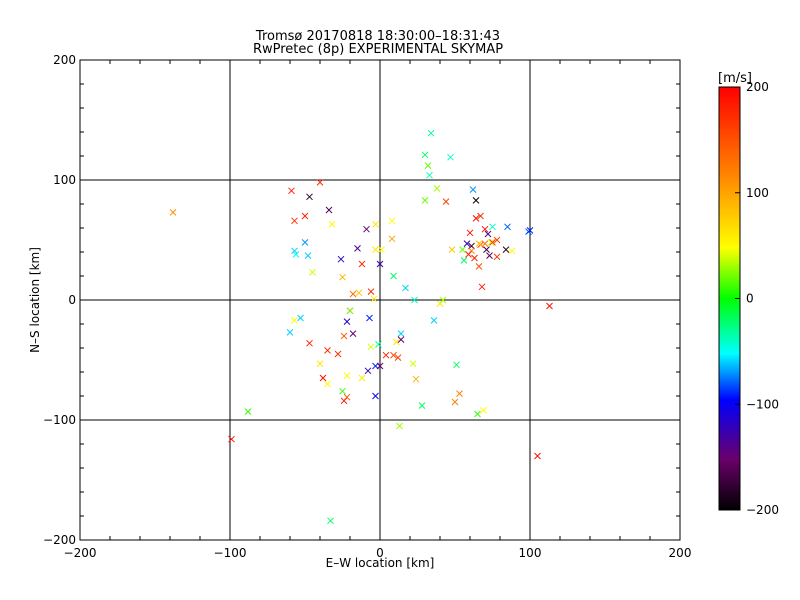 This screenshot has width=800, height=600. What do you see at coordinates (64, 180) in the screenshot?
I see `y-tick-label: 100` at bounding box center [64, 180].